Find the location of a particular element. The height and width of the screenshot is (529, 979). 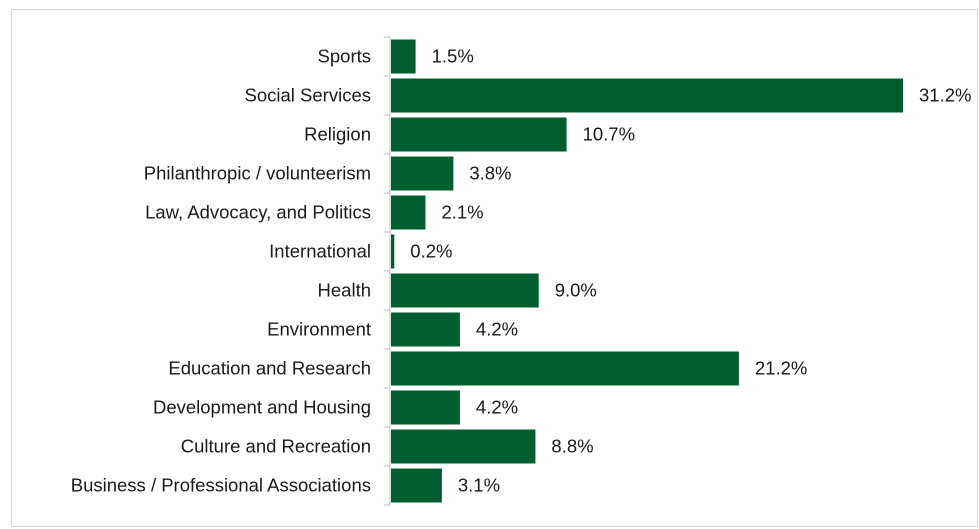

category-label: Environment is located at coordinates (319, 329).